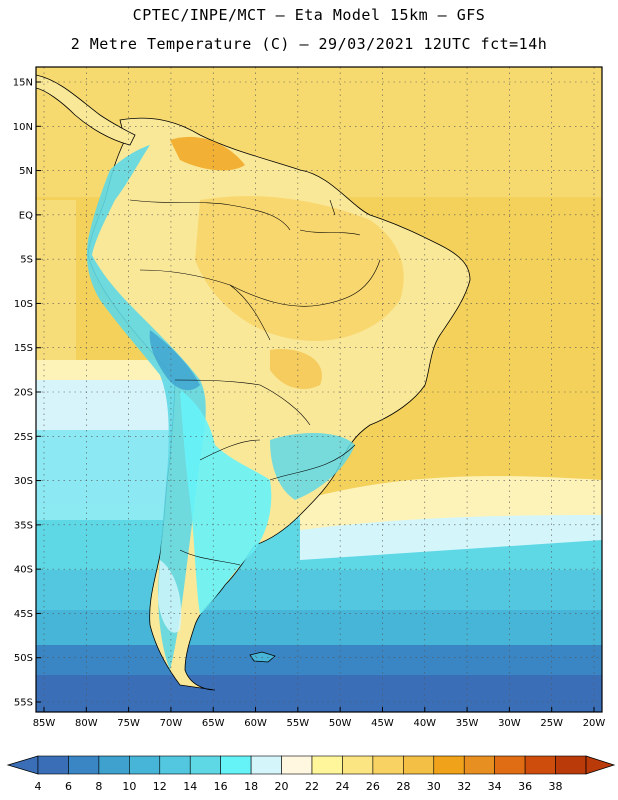 Image resolution: width=618 pixels, height=800 pixels. I want to click on colorbar-label: 22, so click(312, 786).